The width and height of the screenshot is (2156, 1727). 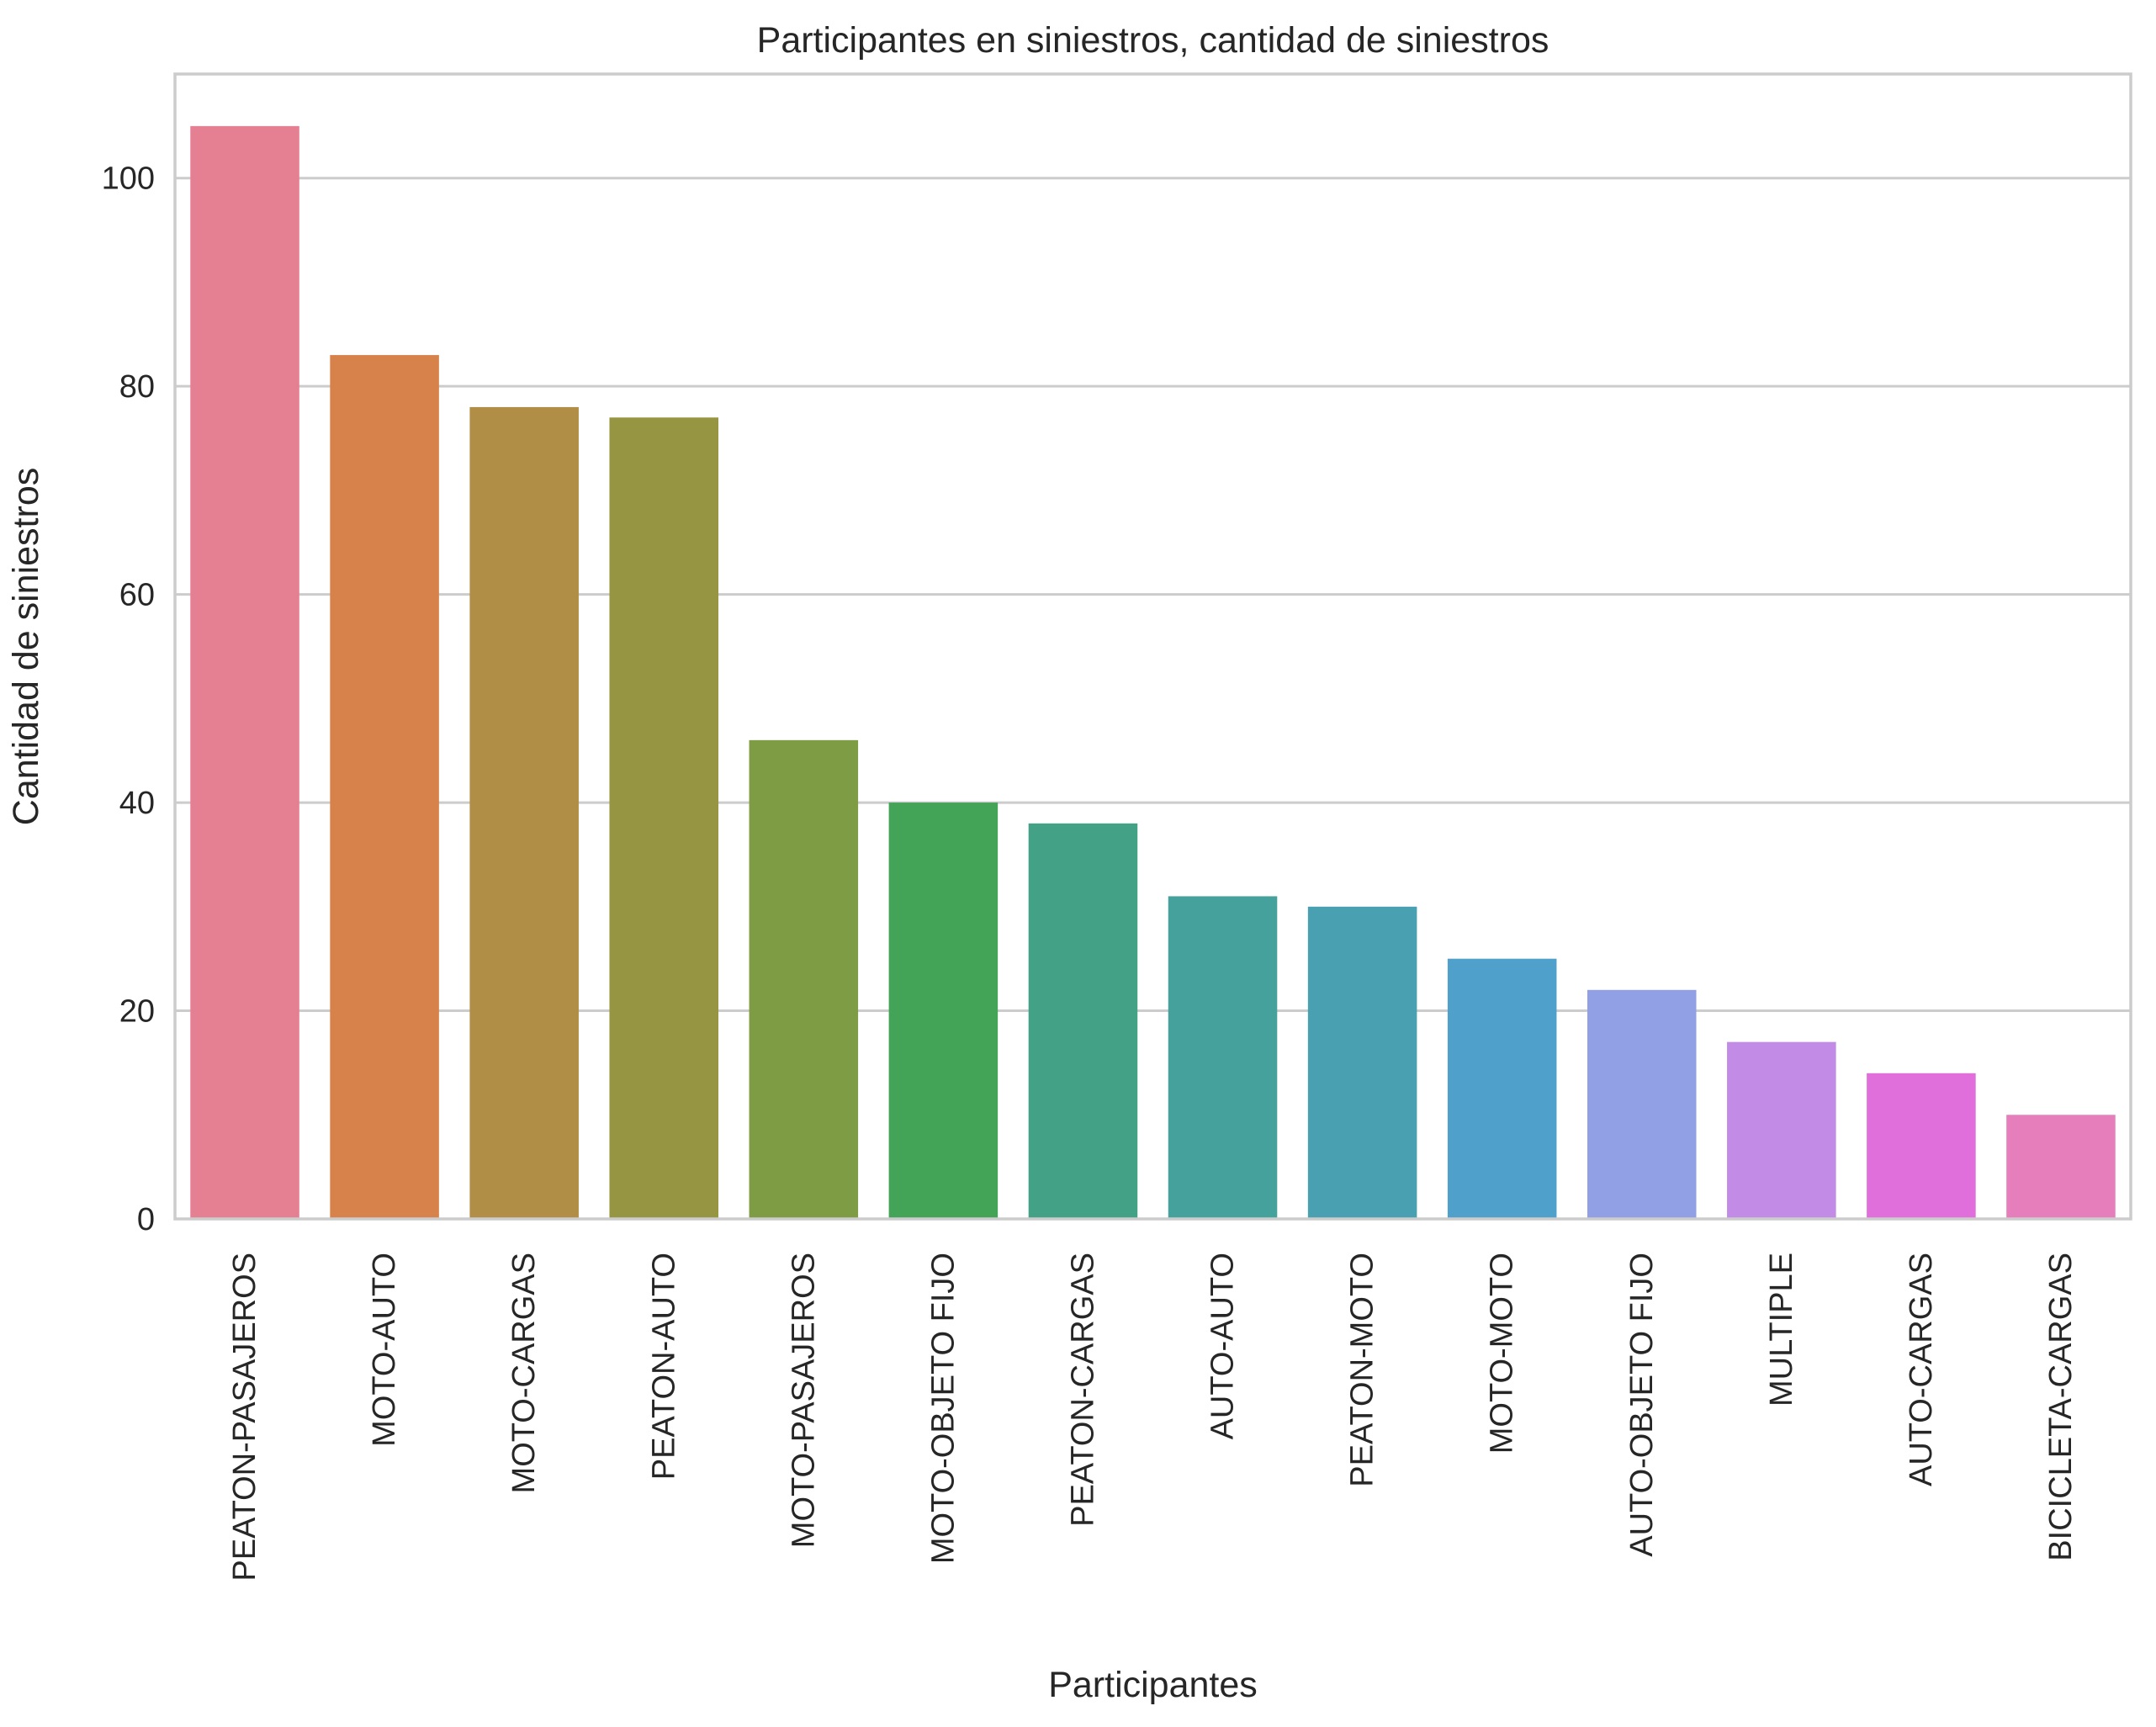 What do you see at coordinates (524, 813) in the screenshot?
I see `bar-moto-cargas` at bounding box center [524, 813].